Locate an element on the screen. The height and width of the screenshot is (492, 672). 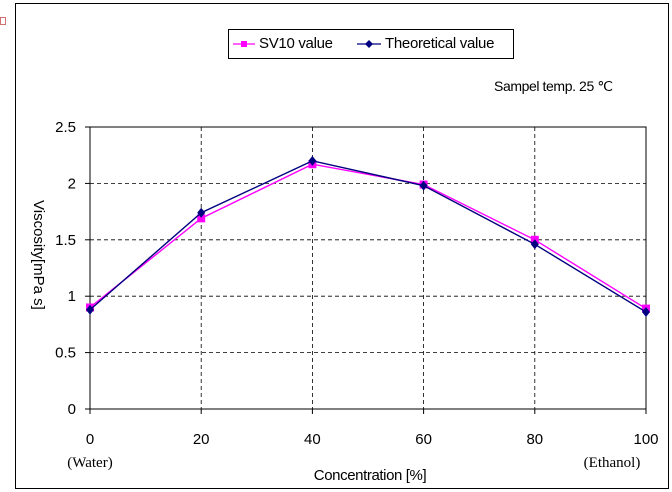
legend-swatch-theoretical-marker is located at coordinates (369, 44).